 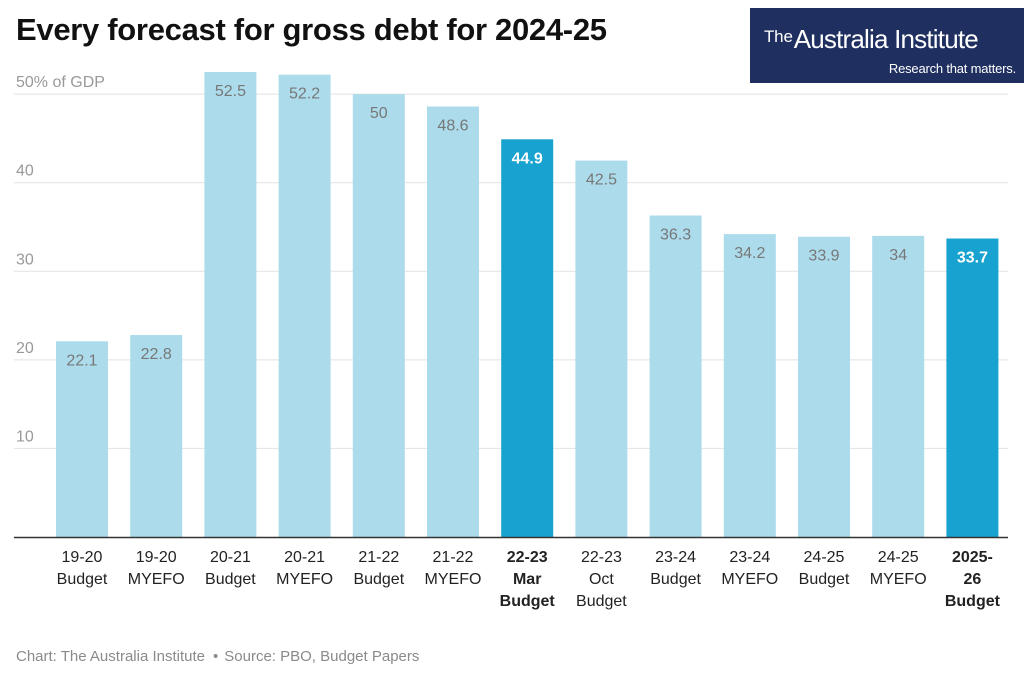 I want to click on category-label-1-line-1: MYEFO, so click(x=156, y=579).